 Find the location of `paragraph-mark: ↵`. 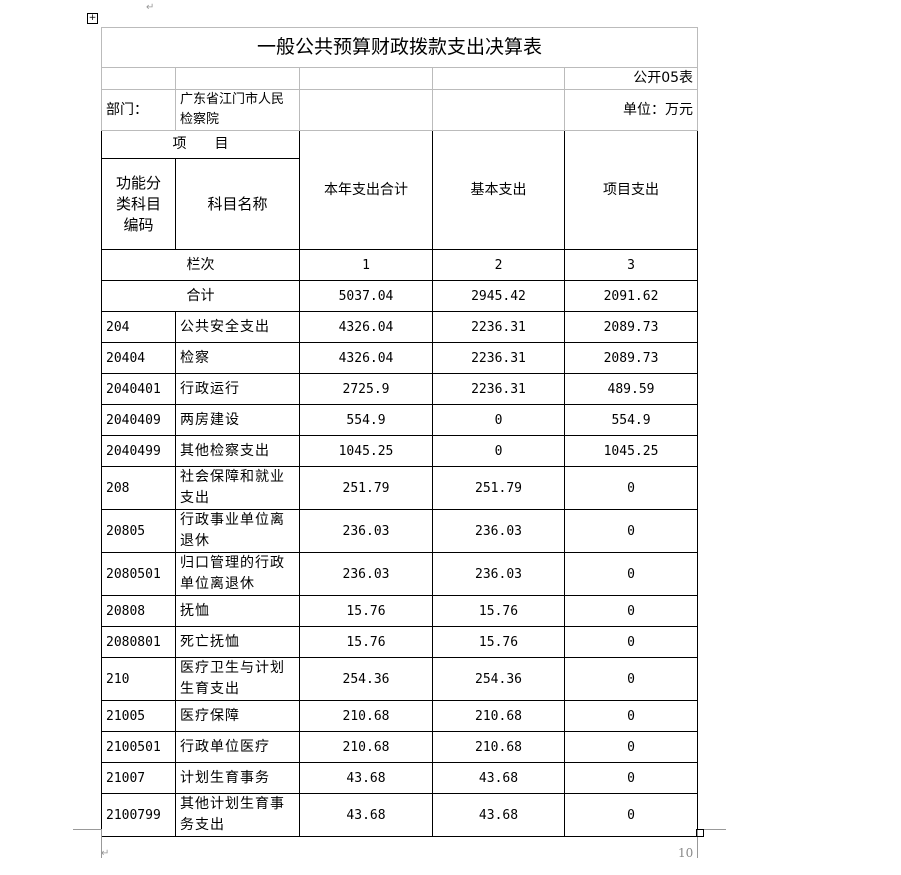

paragraph-mark: ↵ is located at coordinates (105, 853).